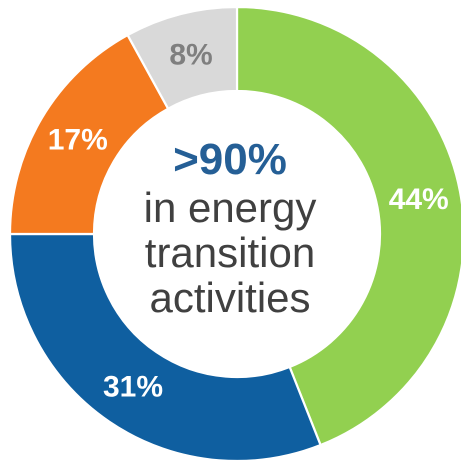 The height and width of the screenshot is (465, 461). Describe the element at coordinates (190, 54) in the screenshot. I see `slice-label-4: 8%` at that location.